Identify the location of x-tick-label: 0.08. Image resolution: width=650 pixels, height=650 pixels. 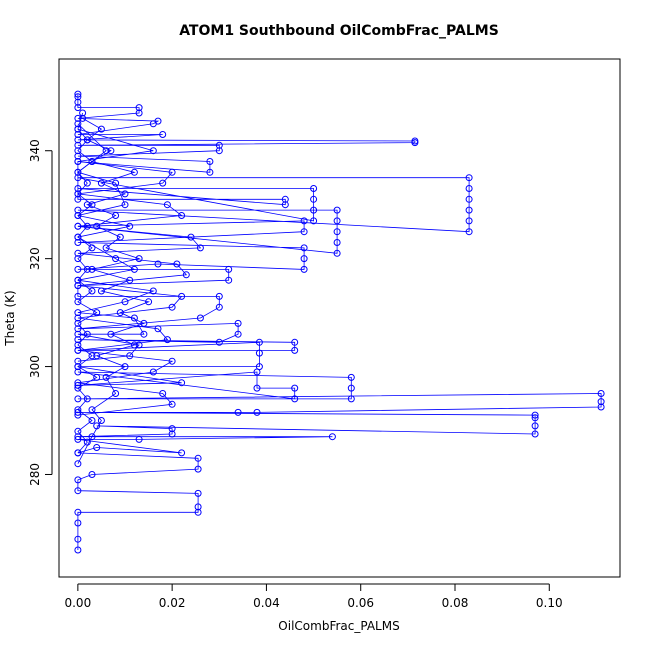
(455, 603).